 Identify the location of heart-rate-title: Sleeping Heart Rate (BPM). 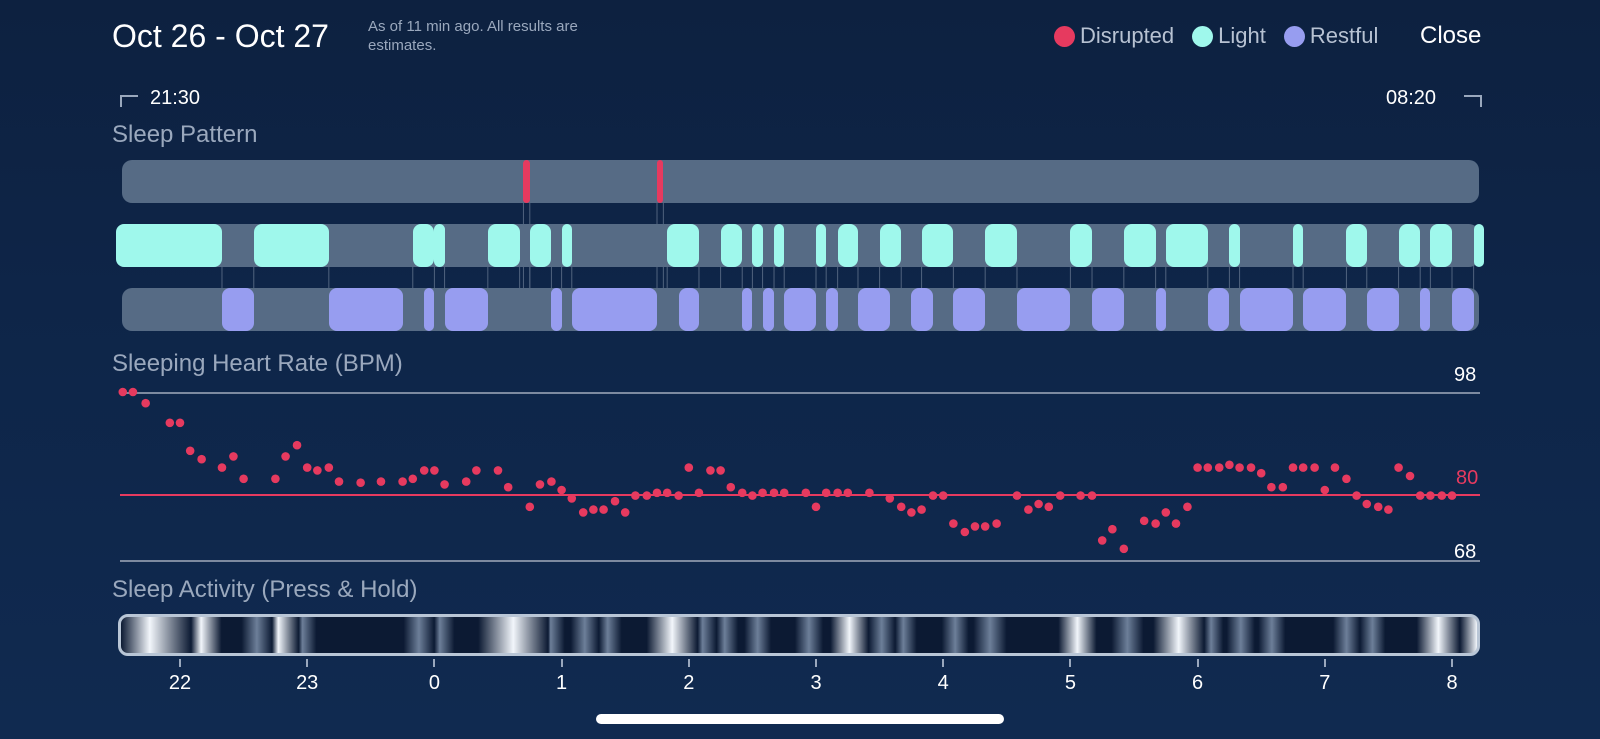
(257, 363).